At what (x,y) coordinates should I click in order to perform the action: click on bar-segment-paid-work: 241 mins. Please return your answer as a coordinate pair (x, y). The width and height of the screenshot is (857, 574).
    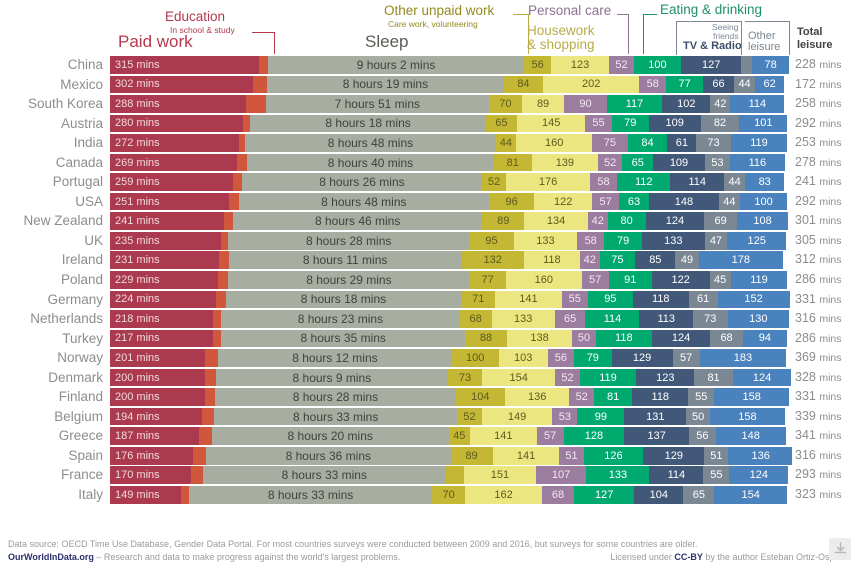
    Looking at the image, I should click on (167, 221).